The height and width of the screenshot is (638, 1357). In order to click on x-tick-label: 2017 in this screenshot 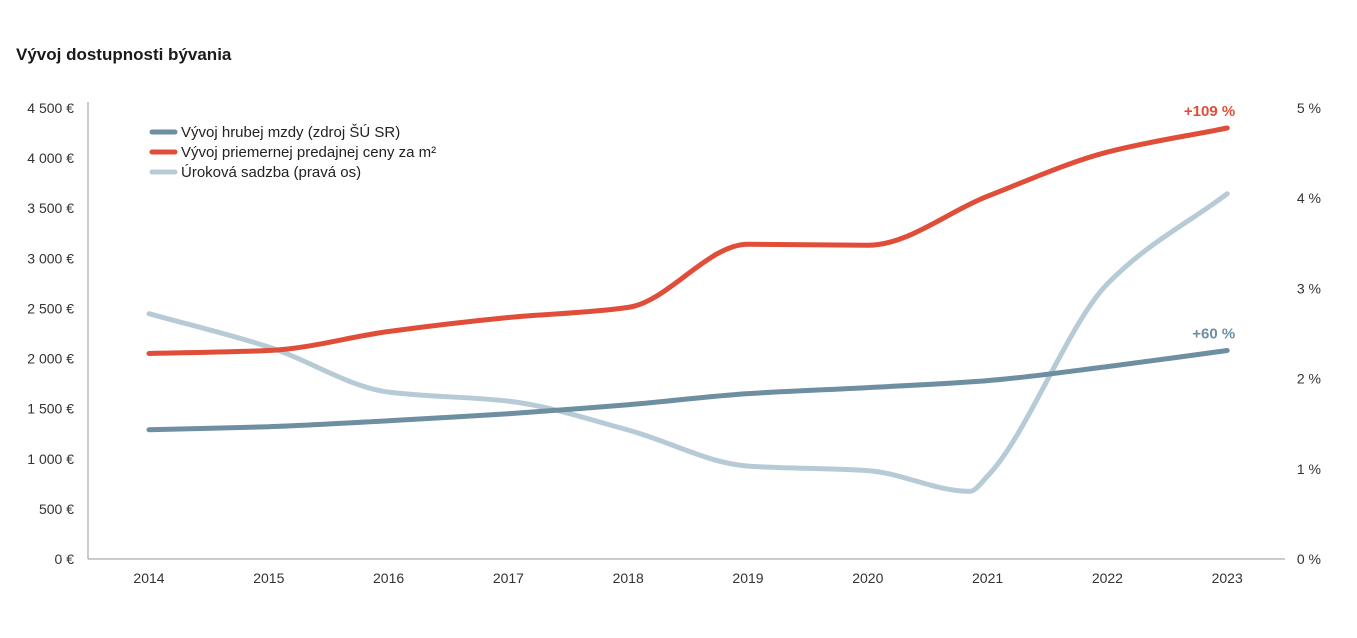, I will do `click(508, 578)`.